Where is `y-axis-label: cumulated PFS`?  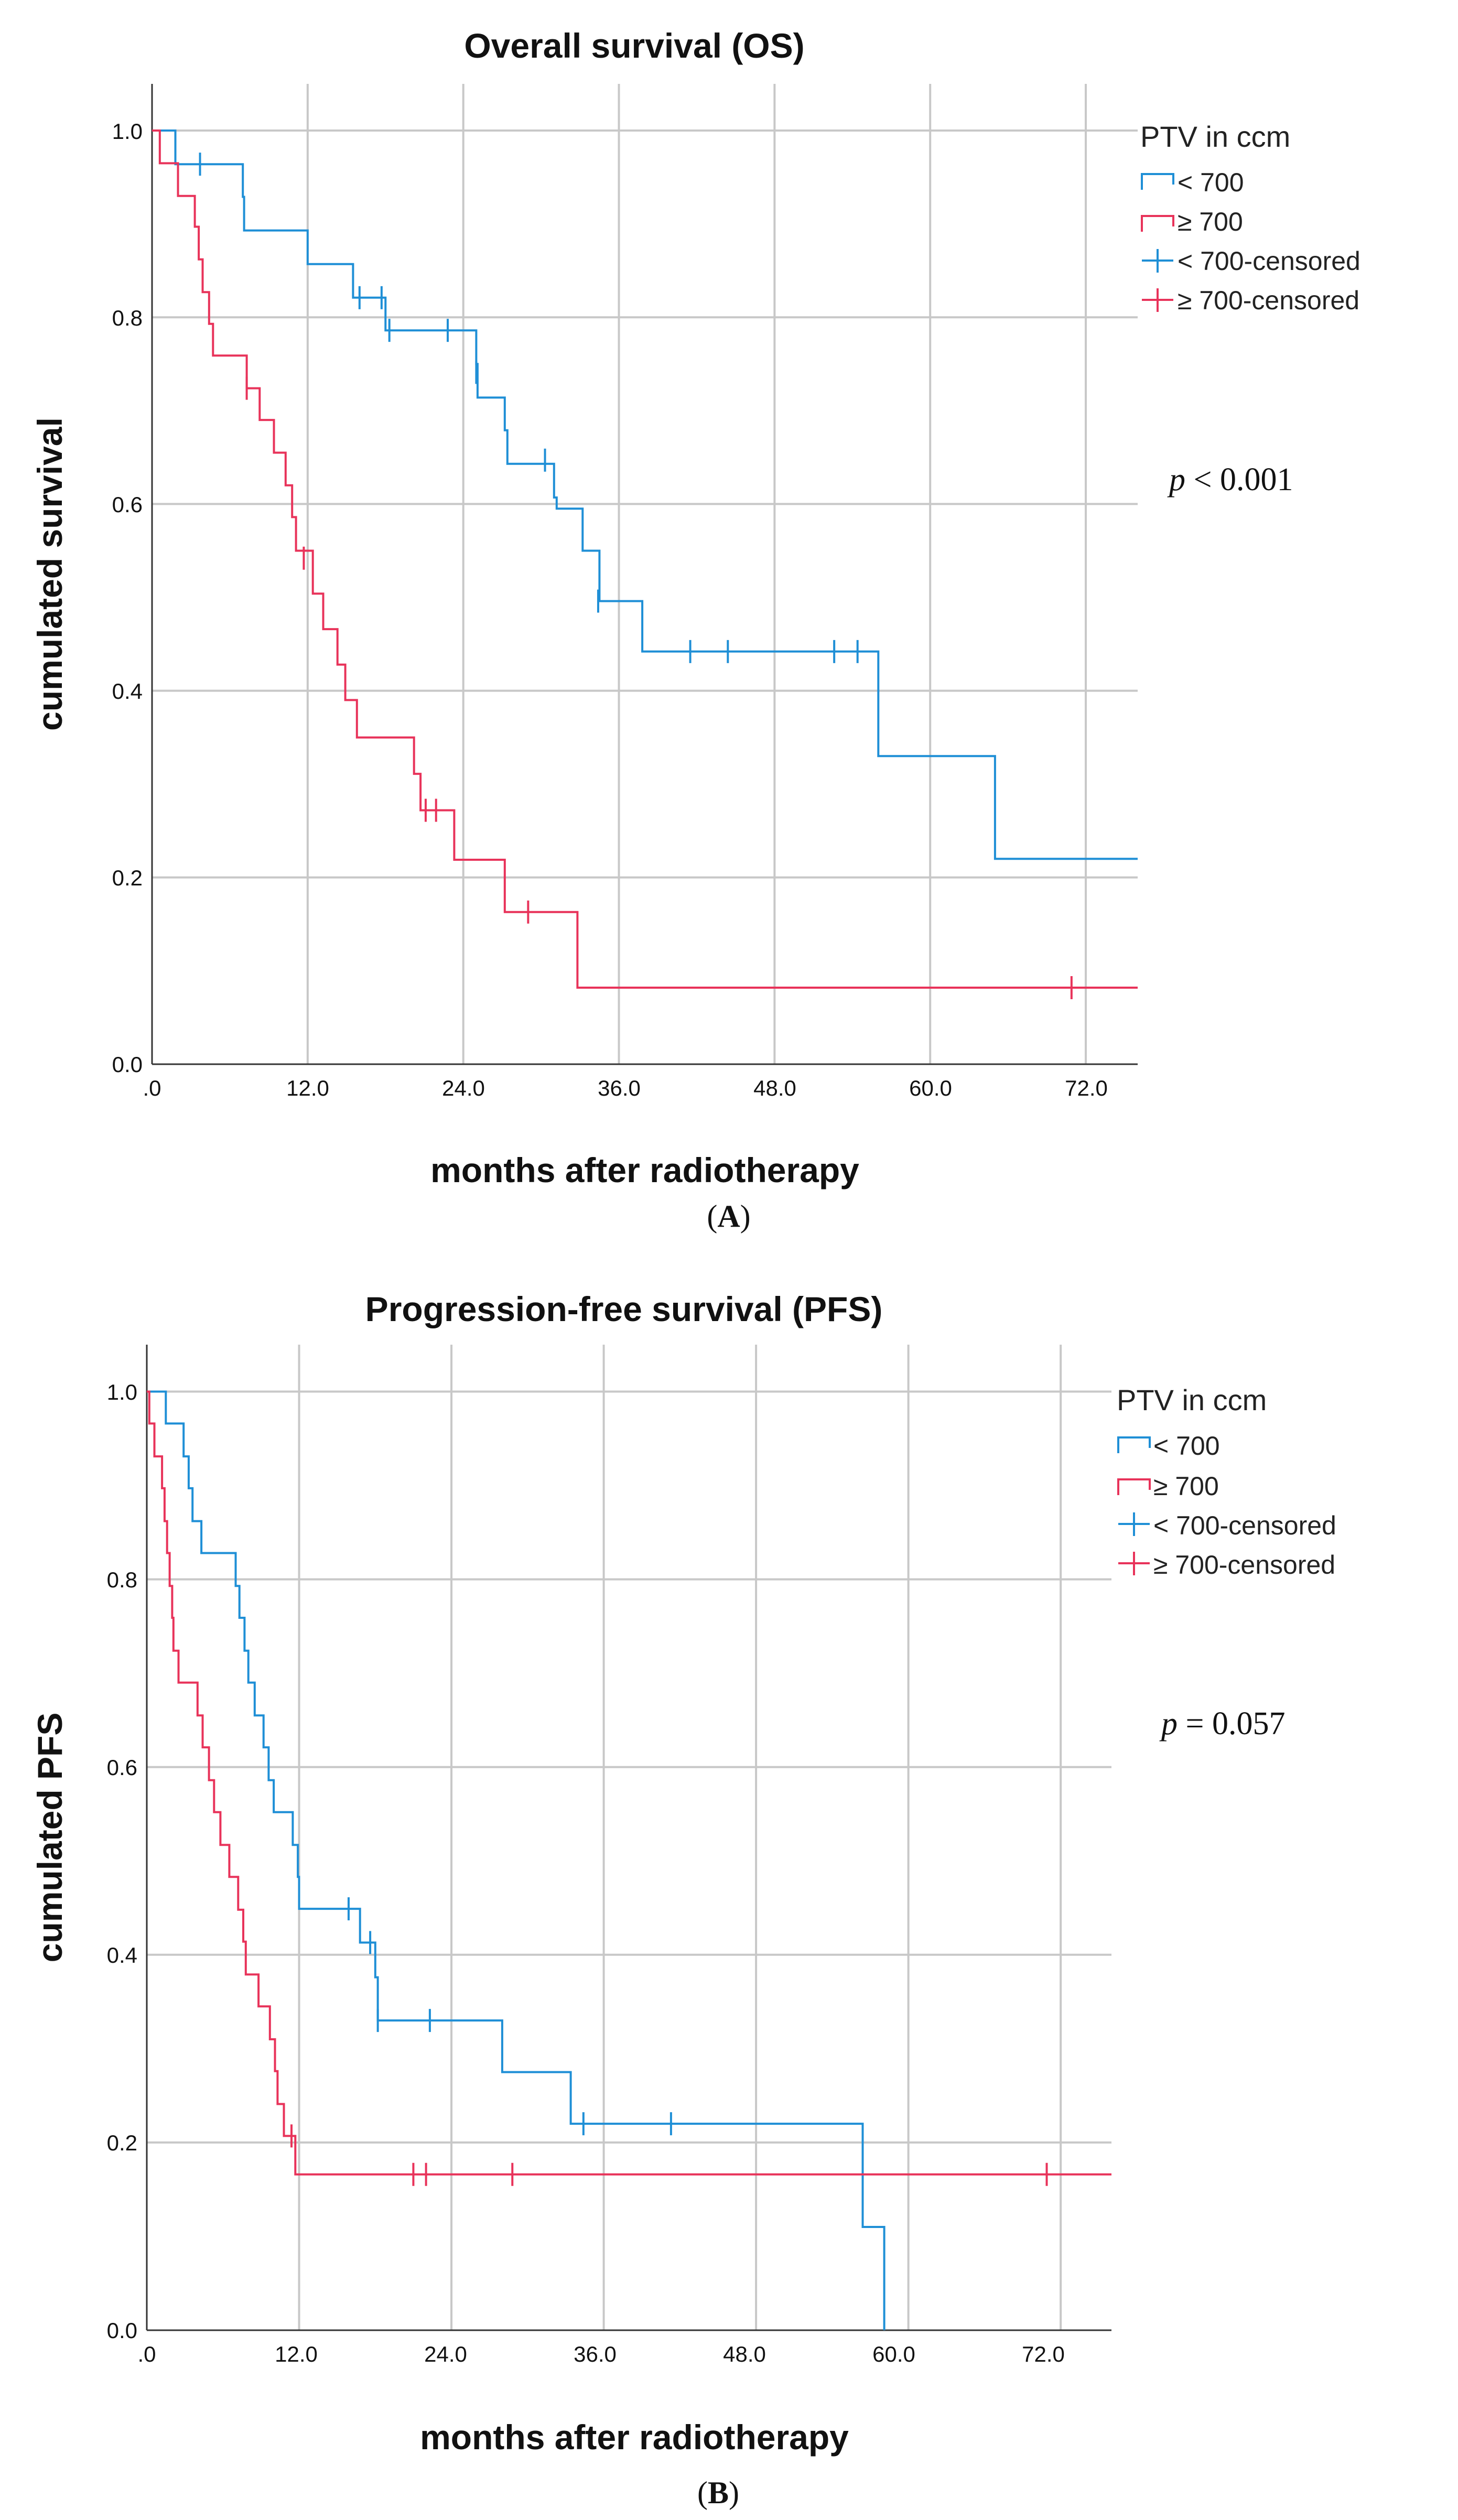 y-axis-label: cumulated PFS is located at coordinates (49, 1838).